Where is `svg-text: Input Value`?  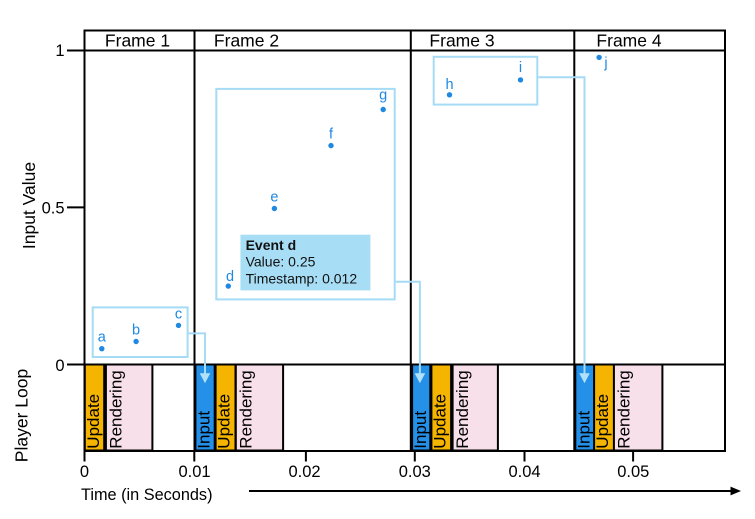
svg-text: Input Value is located at coordinates (29, 205).